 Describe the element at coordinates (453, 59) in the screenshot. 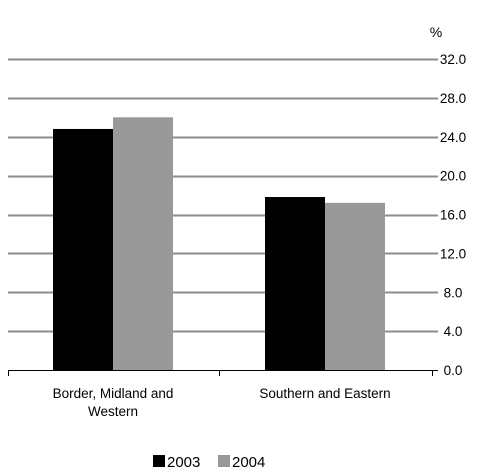

I see `y-tick-label: 32.0` at that location.